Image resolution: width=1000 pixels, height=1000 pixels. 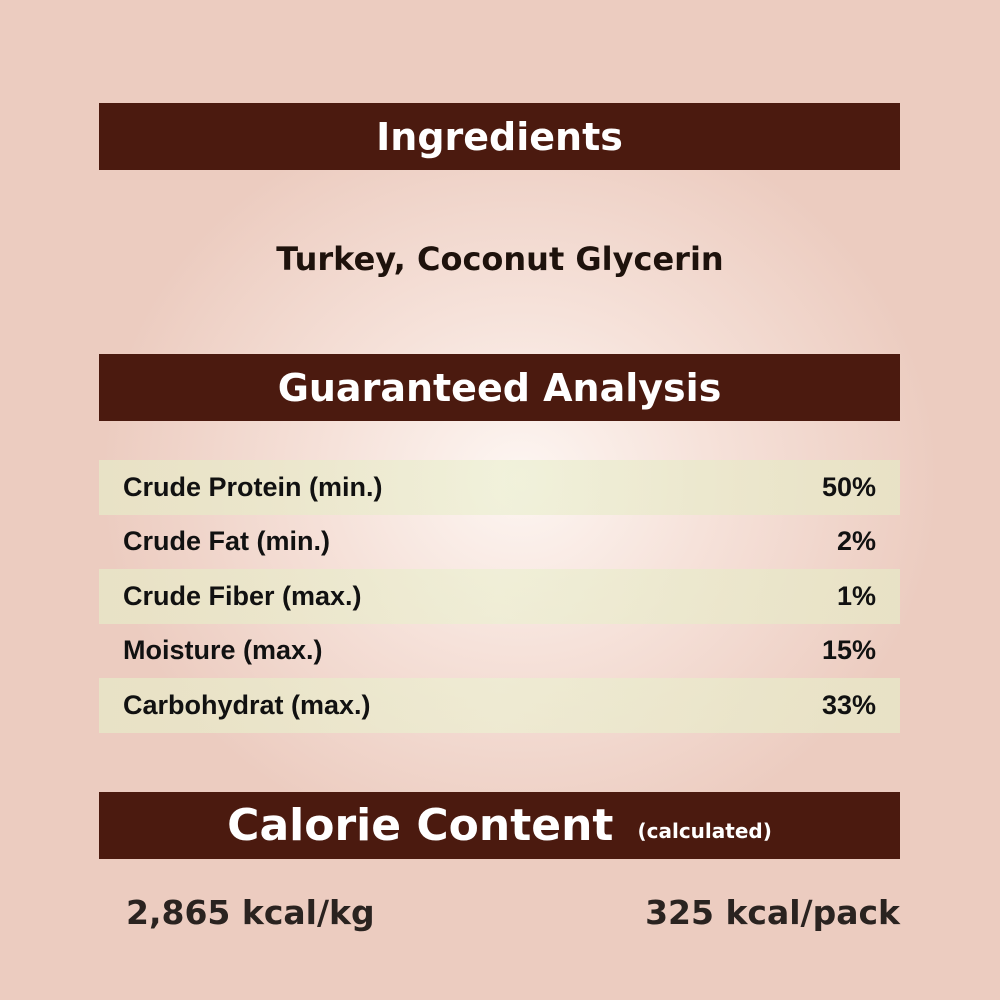 What do you see at coordinates (848, 650) in the screenshot?
I see `row-value: 15%` at bounding box center [848, 650].